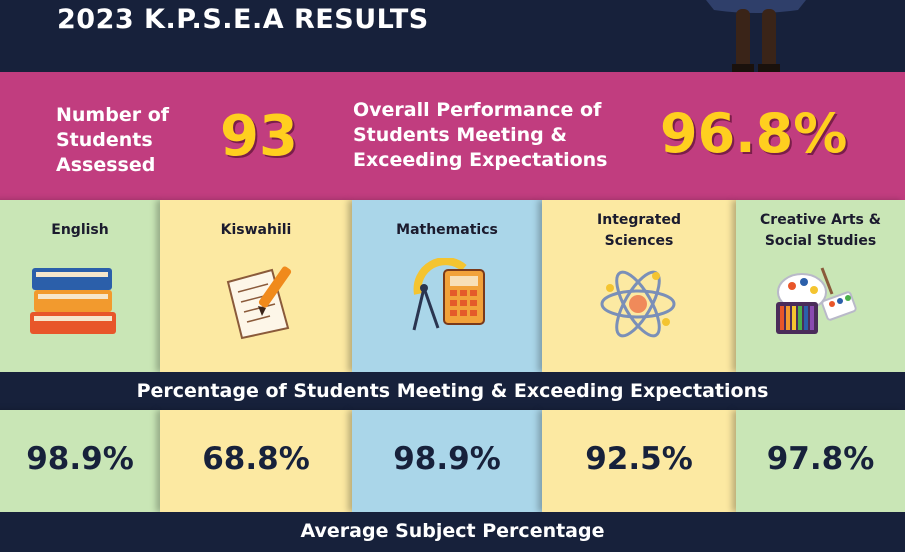 The width and height of the screenshot is (905, 552). I want to click on subject-name: Kiswahili, so click(256, 230).